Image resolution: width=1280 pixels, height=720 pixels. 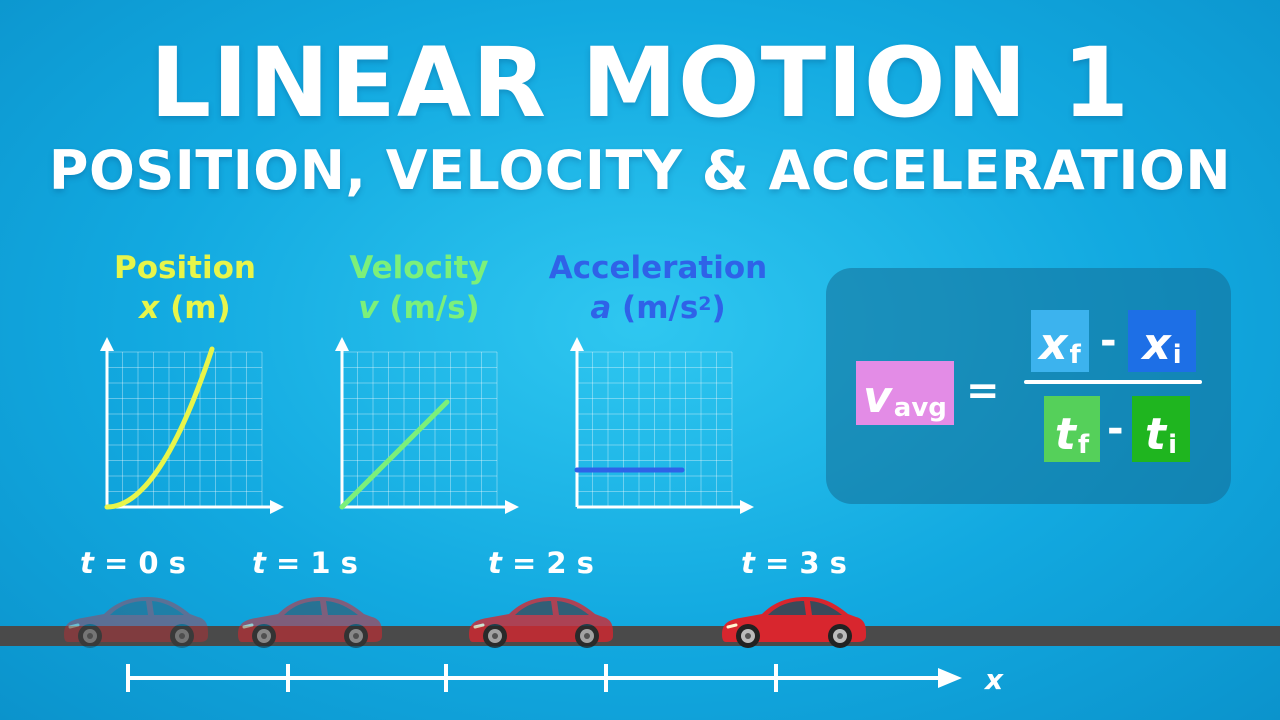 What do you see at coordinates (800, 563) in the screenshot?
I see `time-text-3: = 3 s` at bounding box center [800, 563].